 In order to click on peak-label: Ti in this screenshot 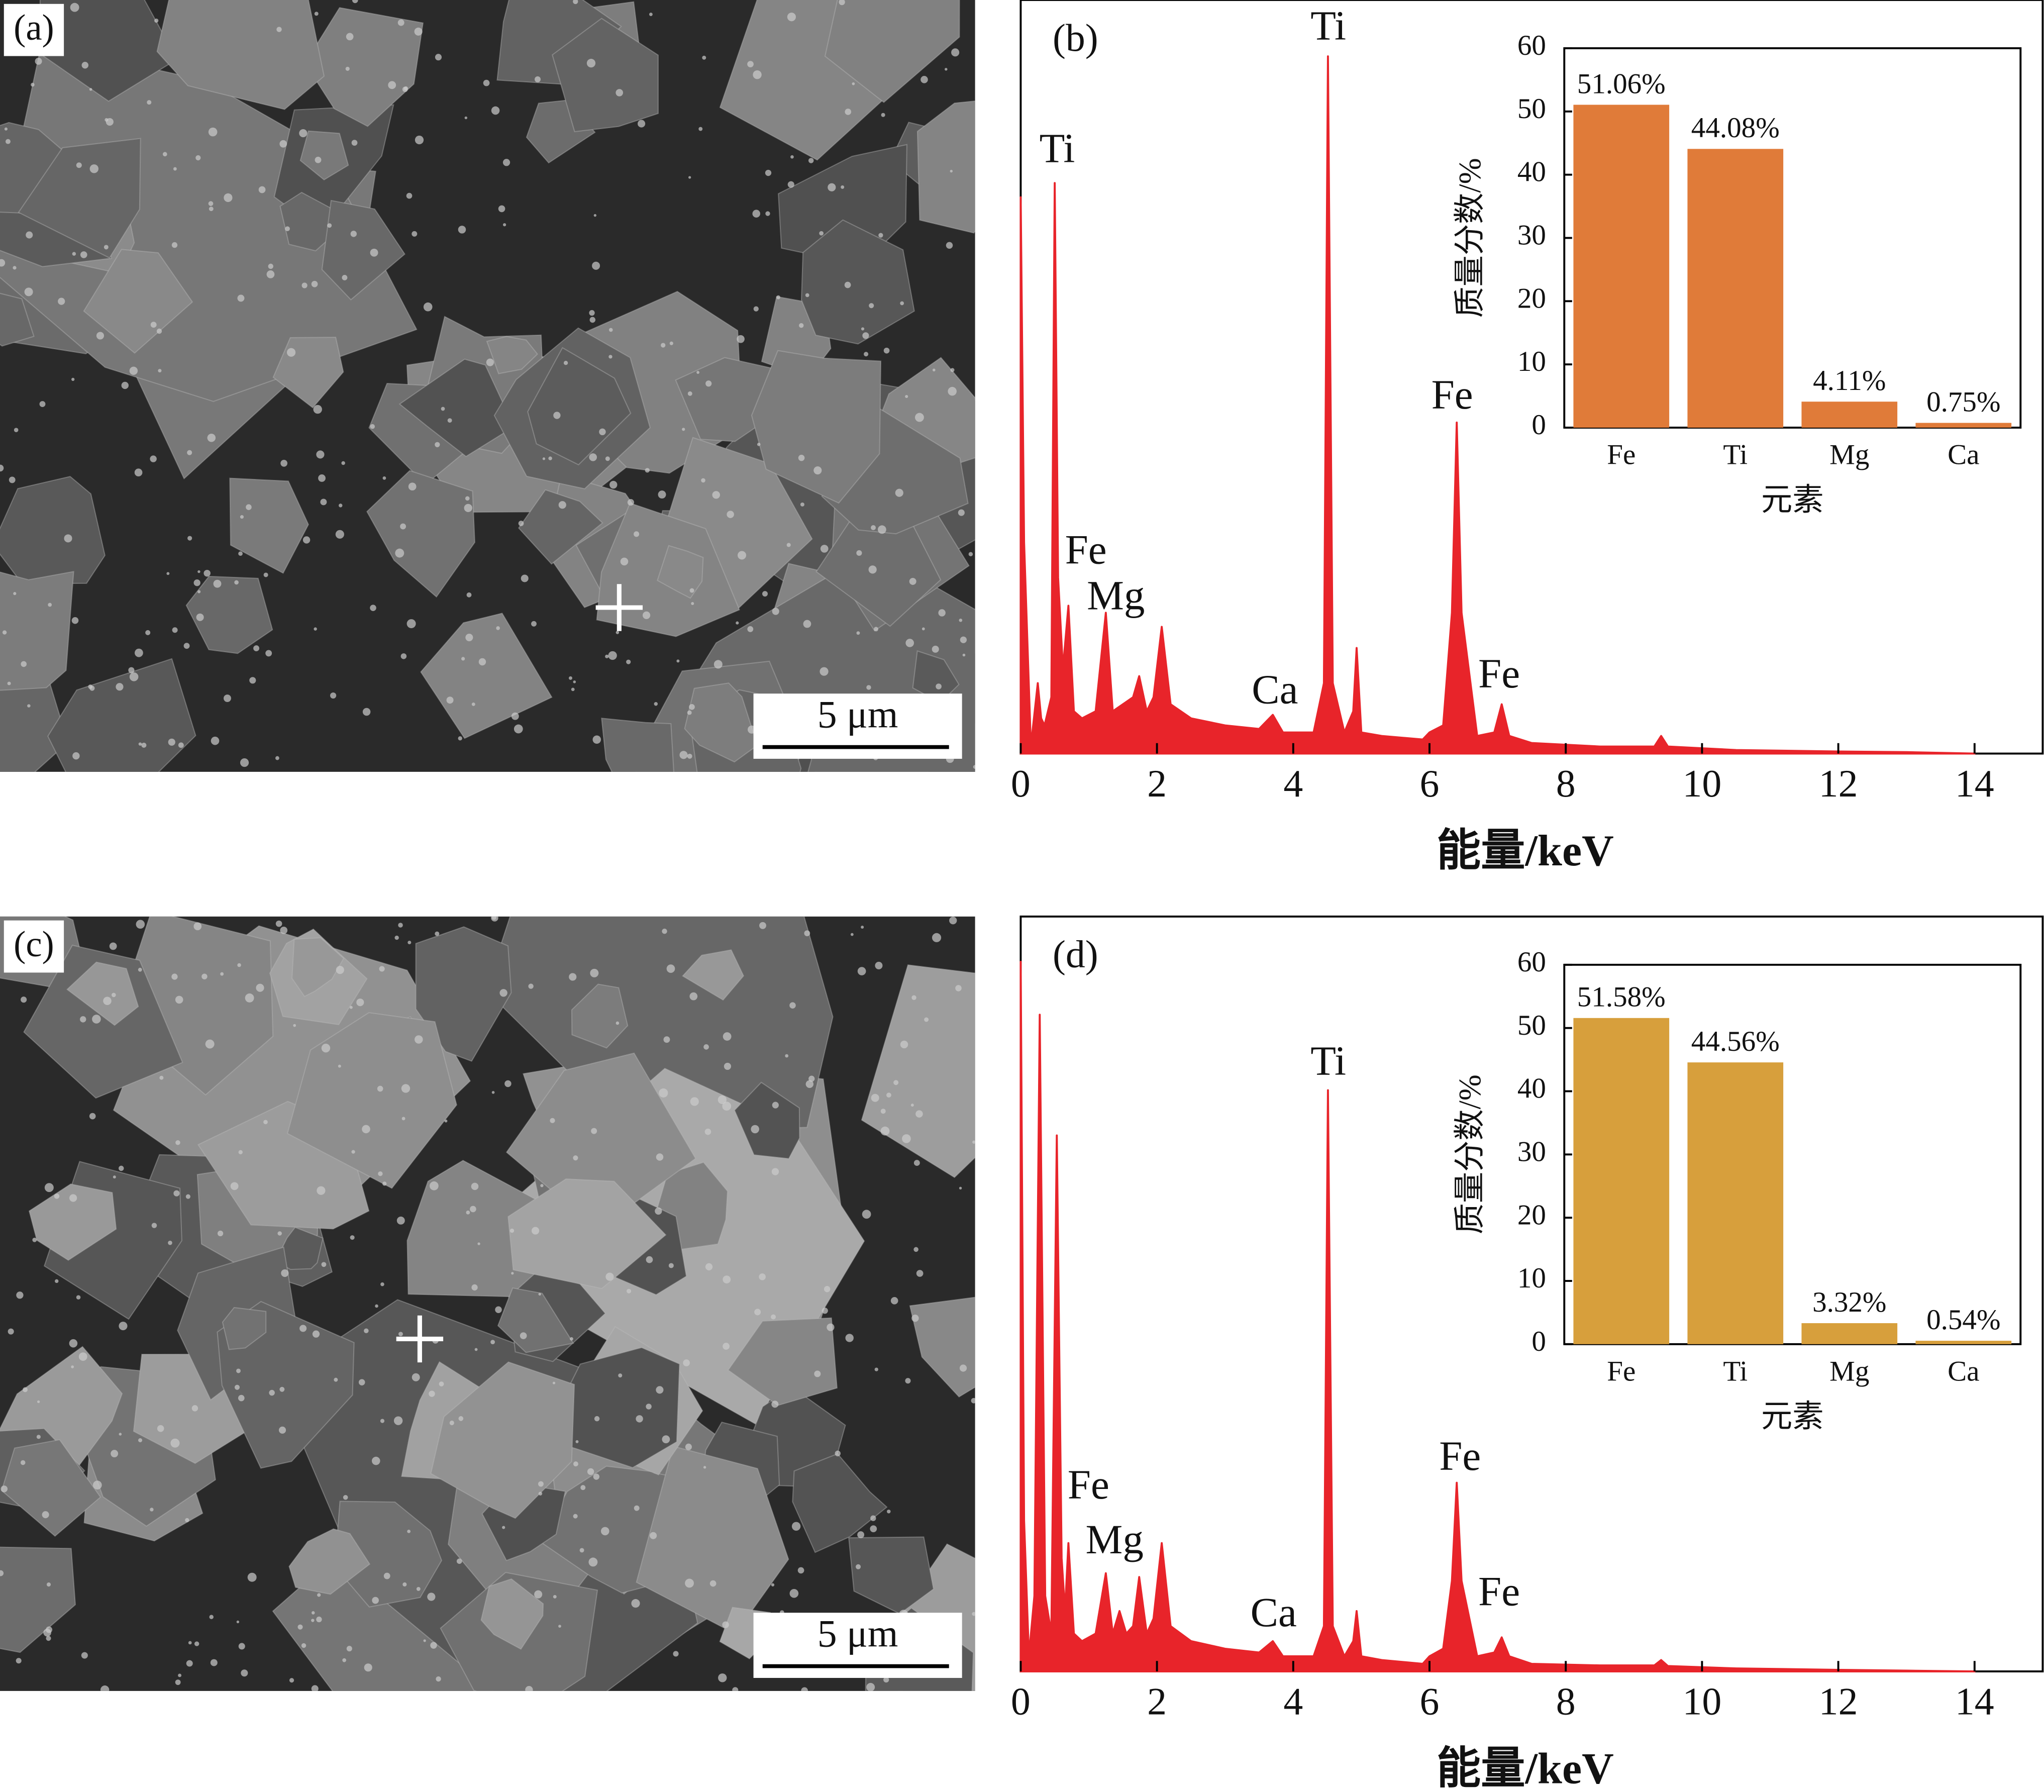, I will do `click(1058, 148)`.